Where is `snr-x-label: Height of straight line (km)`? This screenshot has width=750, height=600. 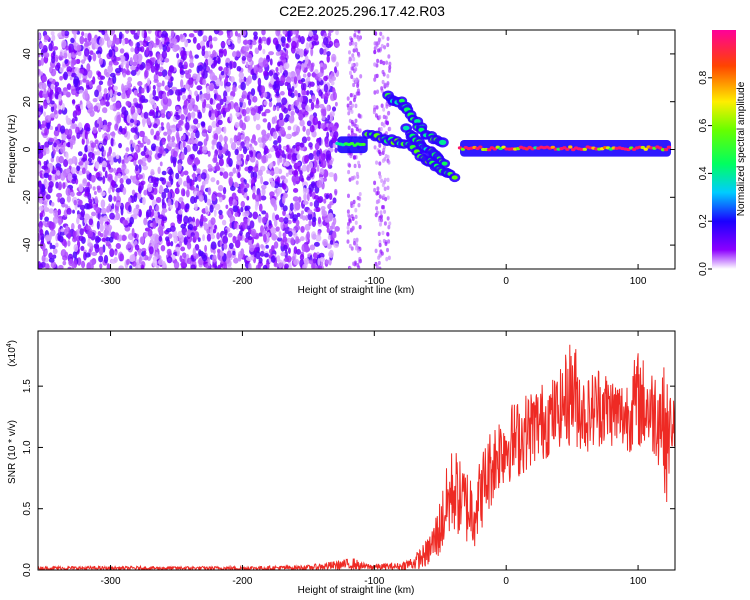 snr-x-label: Height of straight line (km) is located at coordinates (356, 590).